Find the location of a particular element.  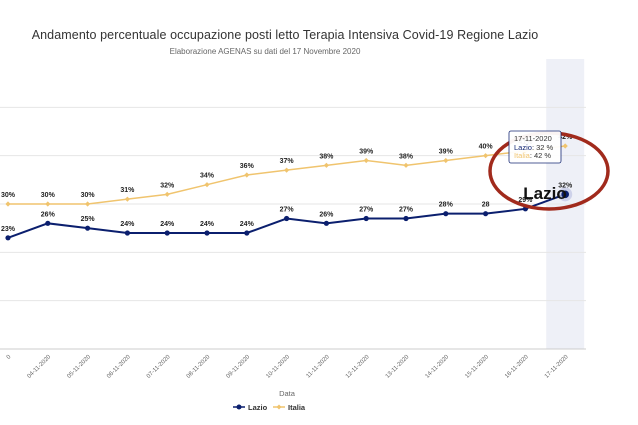

tooltip-box is located at coordinates (535, 147).